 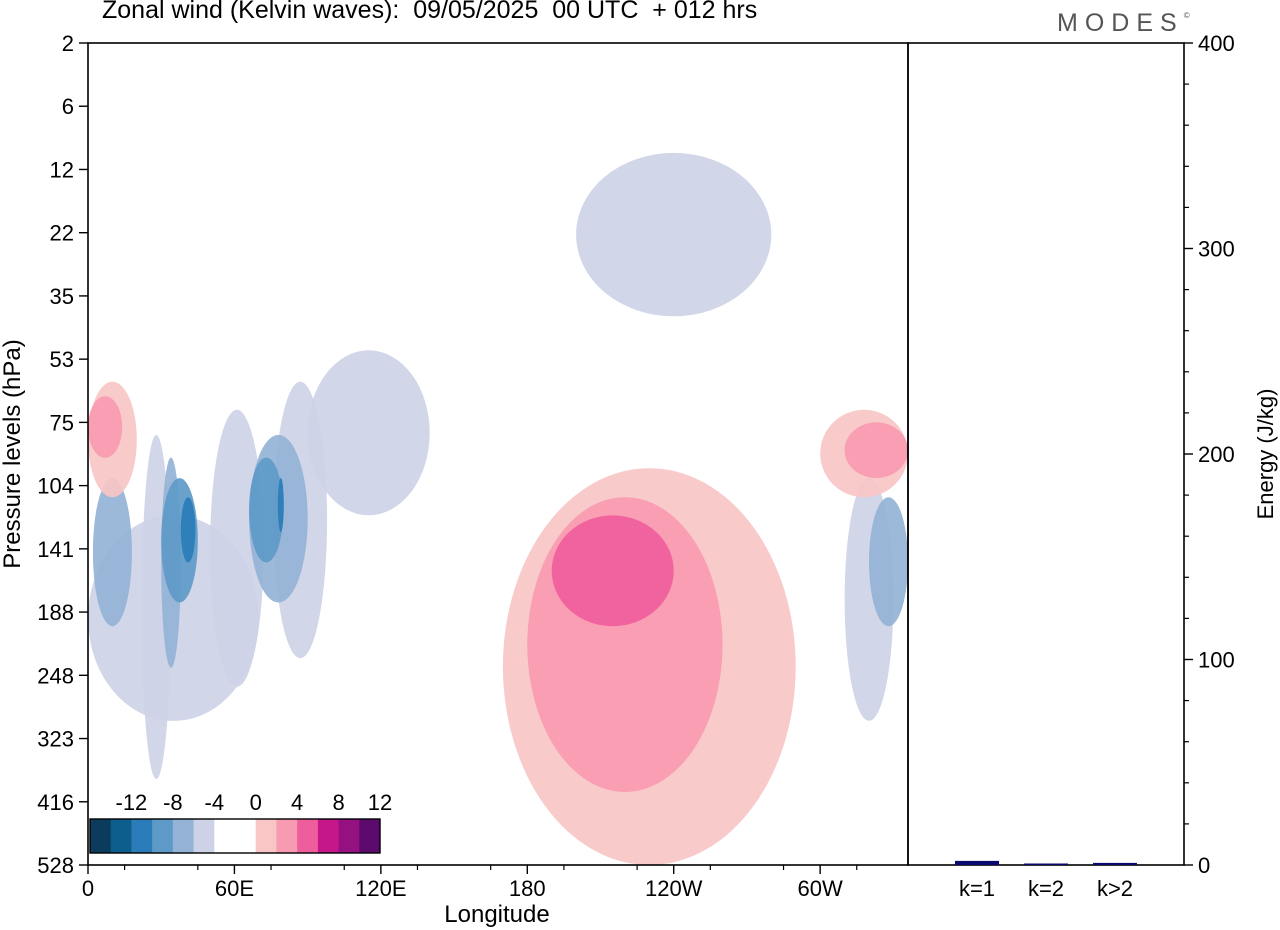 What do you see at coordinates (62, 454) in the screenshot?
I see `y-axis: 2 6 12 22 35 53 75 104 141 188 248 323 416 528` at bounding box center [62, 454].